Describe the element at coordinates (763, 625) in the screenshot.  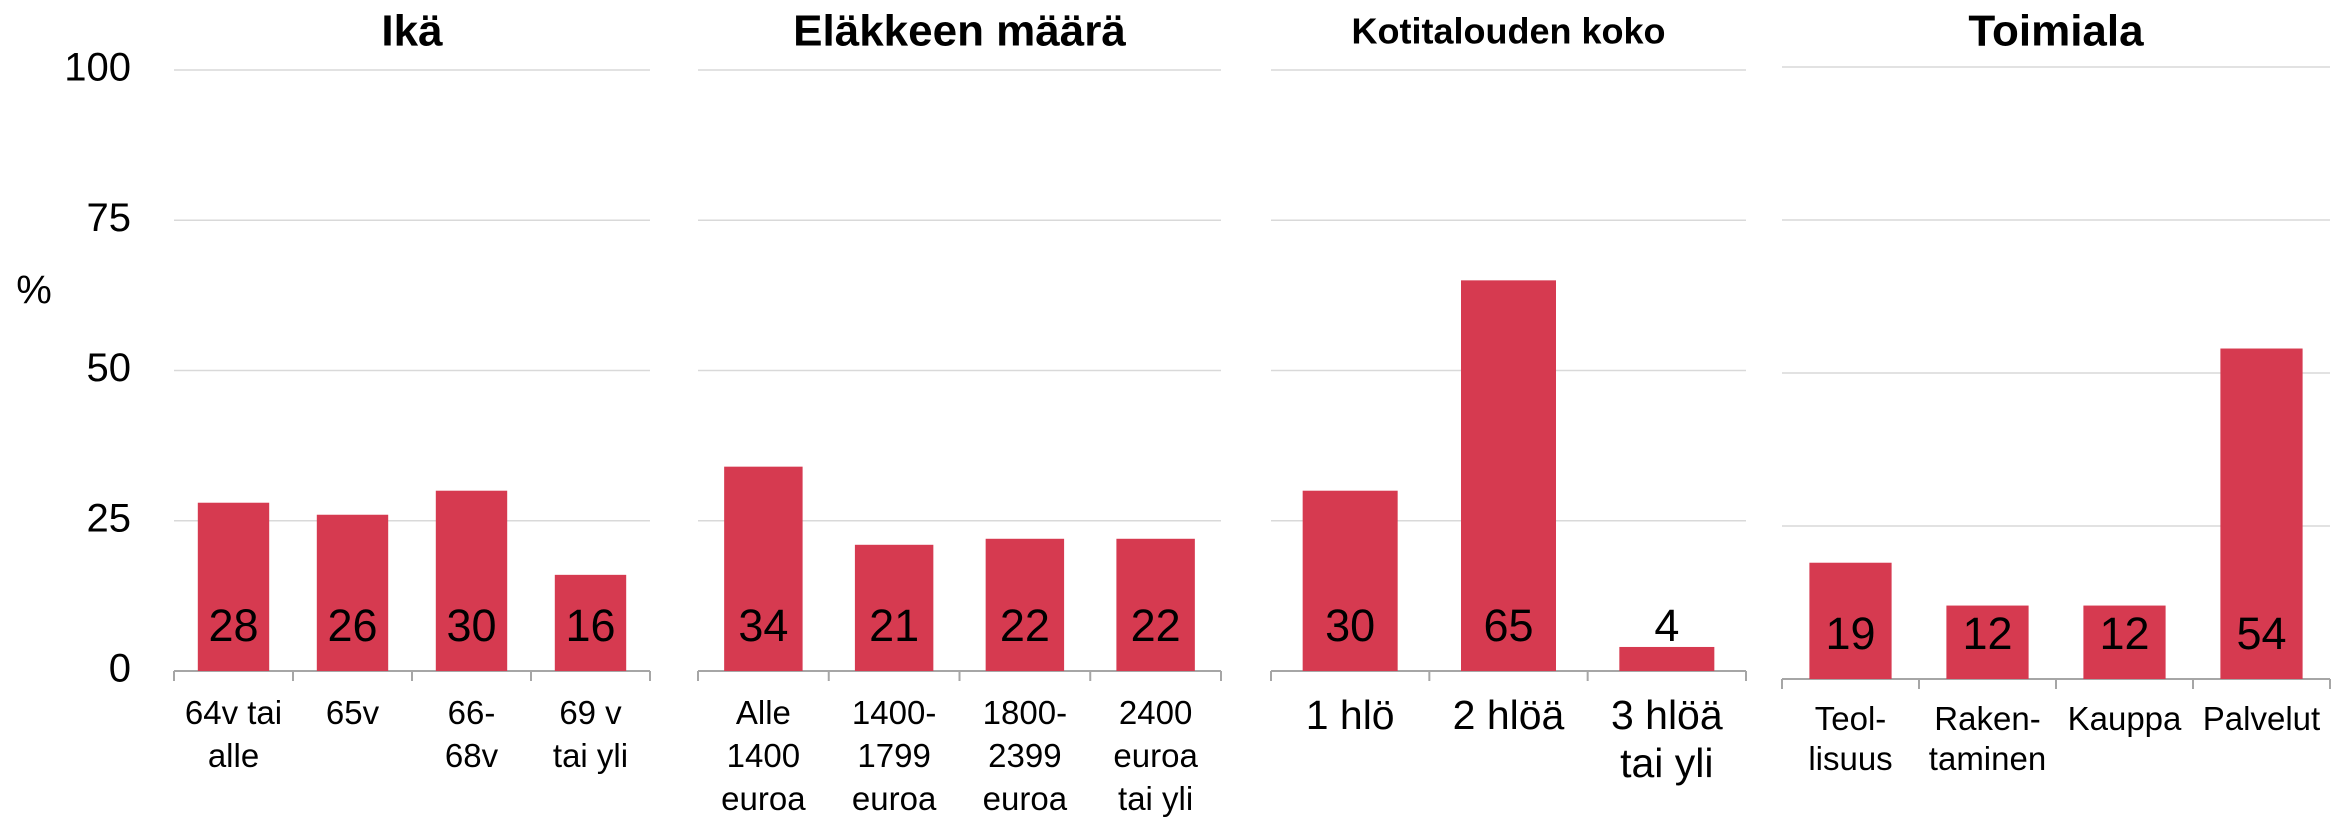
I see `data-label: 34` at that location.